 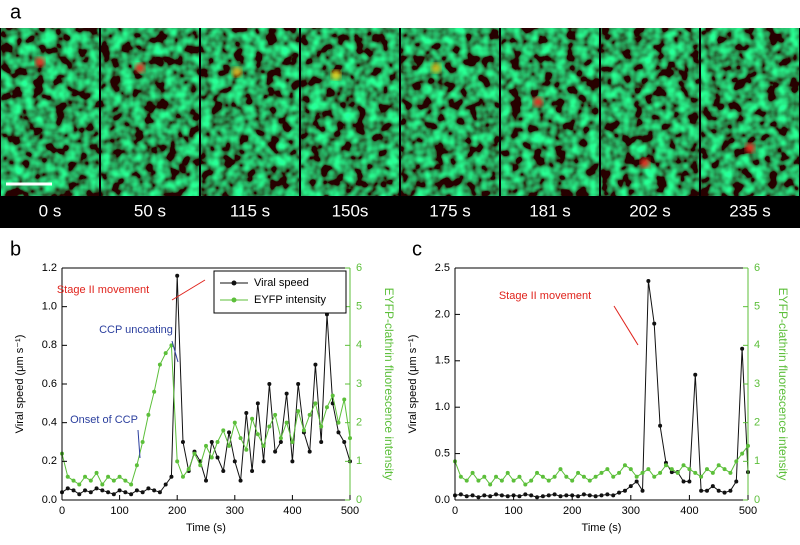 What do you see at coordinates (49, 268) in the screenshot?
I see `y-tick-label: 1.2` at bounding box center [49, 268].